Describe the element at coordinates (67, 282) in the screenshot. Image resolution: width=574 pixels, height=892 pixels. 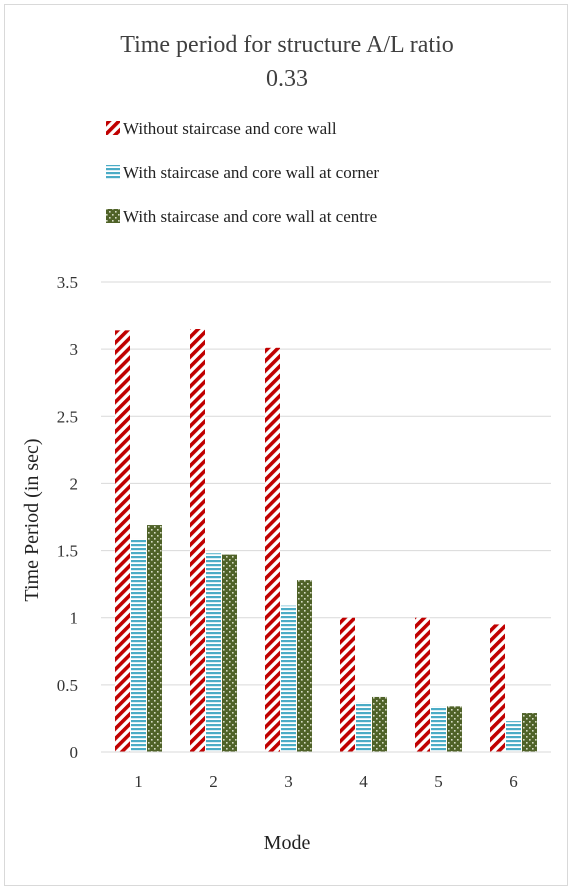
I see `y-tick-label: 3.5` at that location.